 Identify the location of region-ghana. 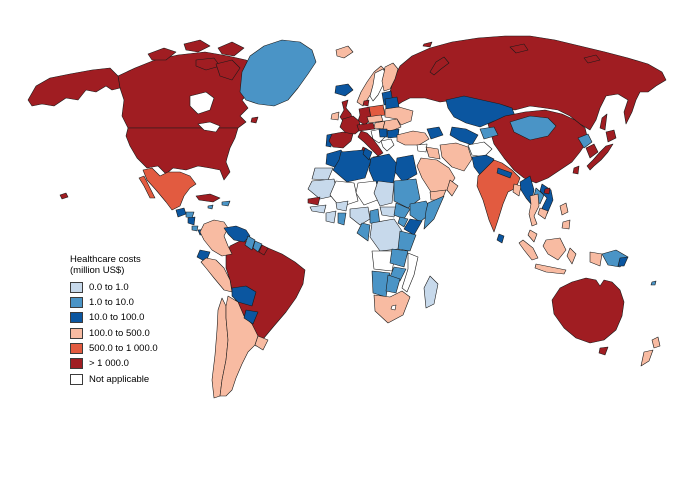
(342, 219).